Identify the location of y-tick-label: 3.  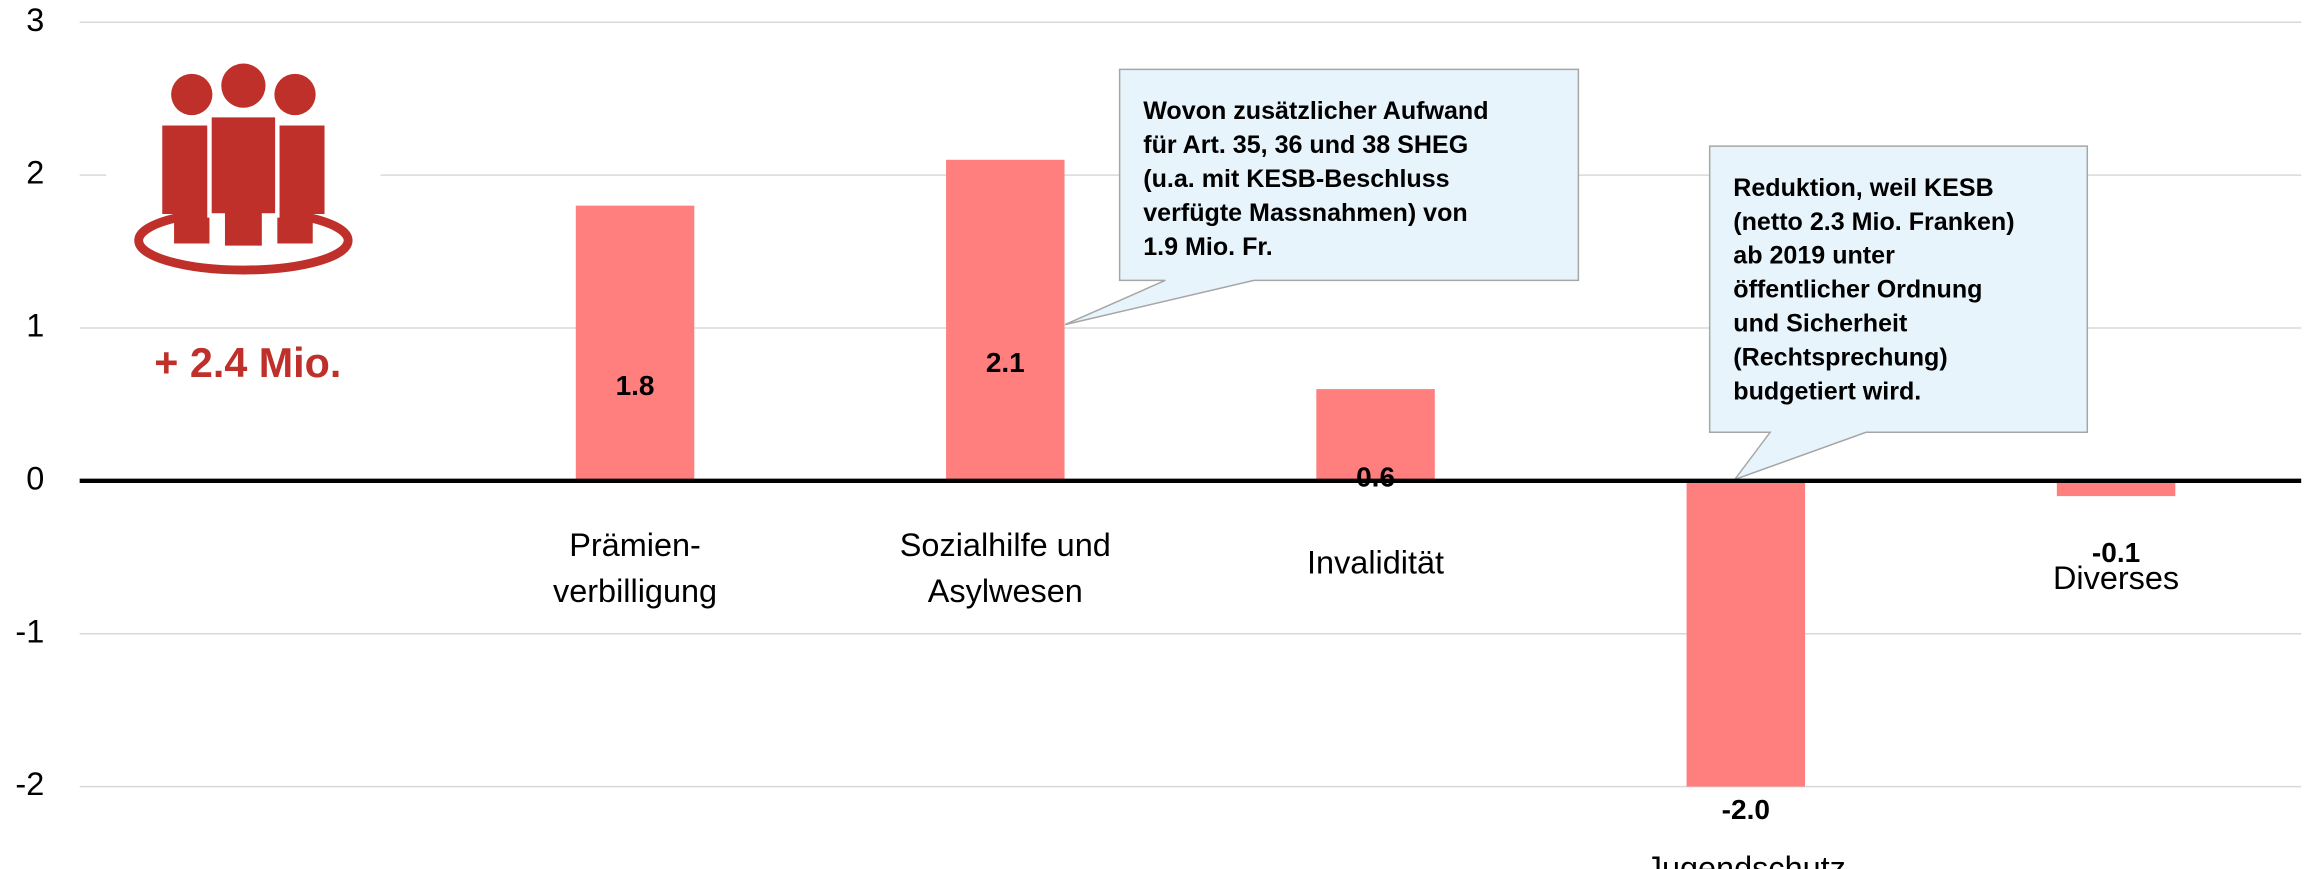
(35, 20).